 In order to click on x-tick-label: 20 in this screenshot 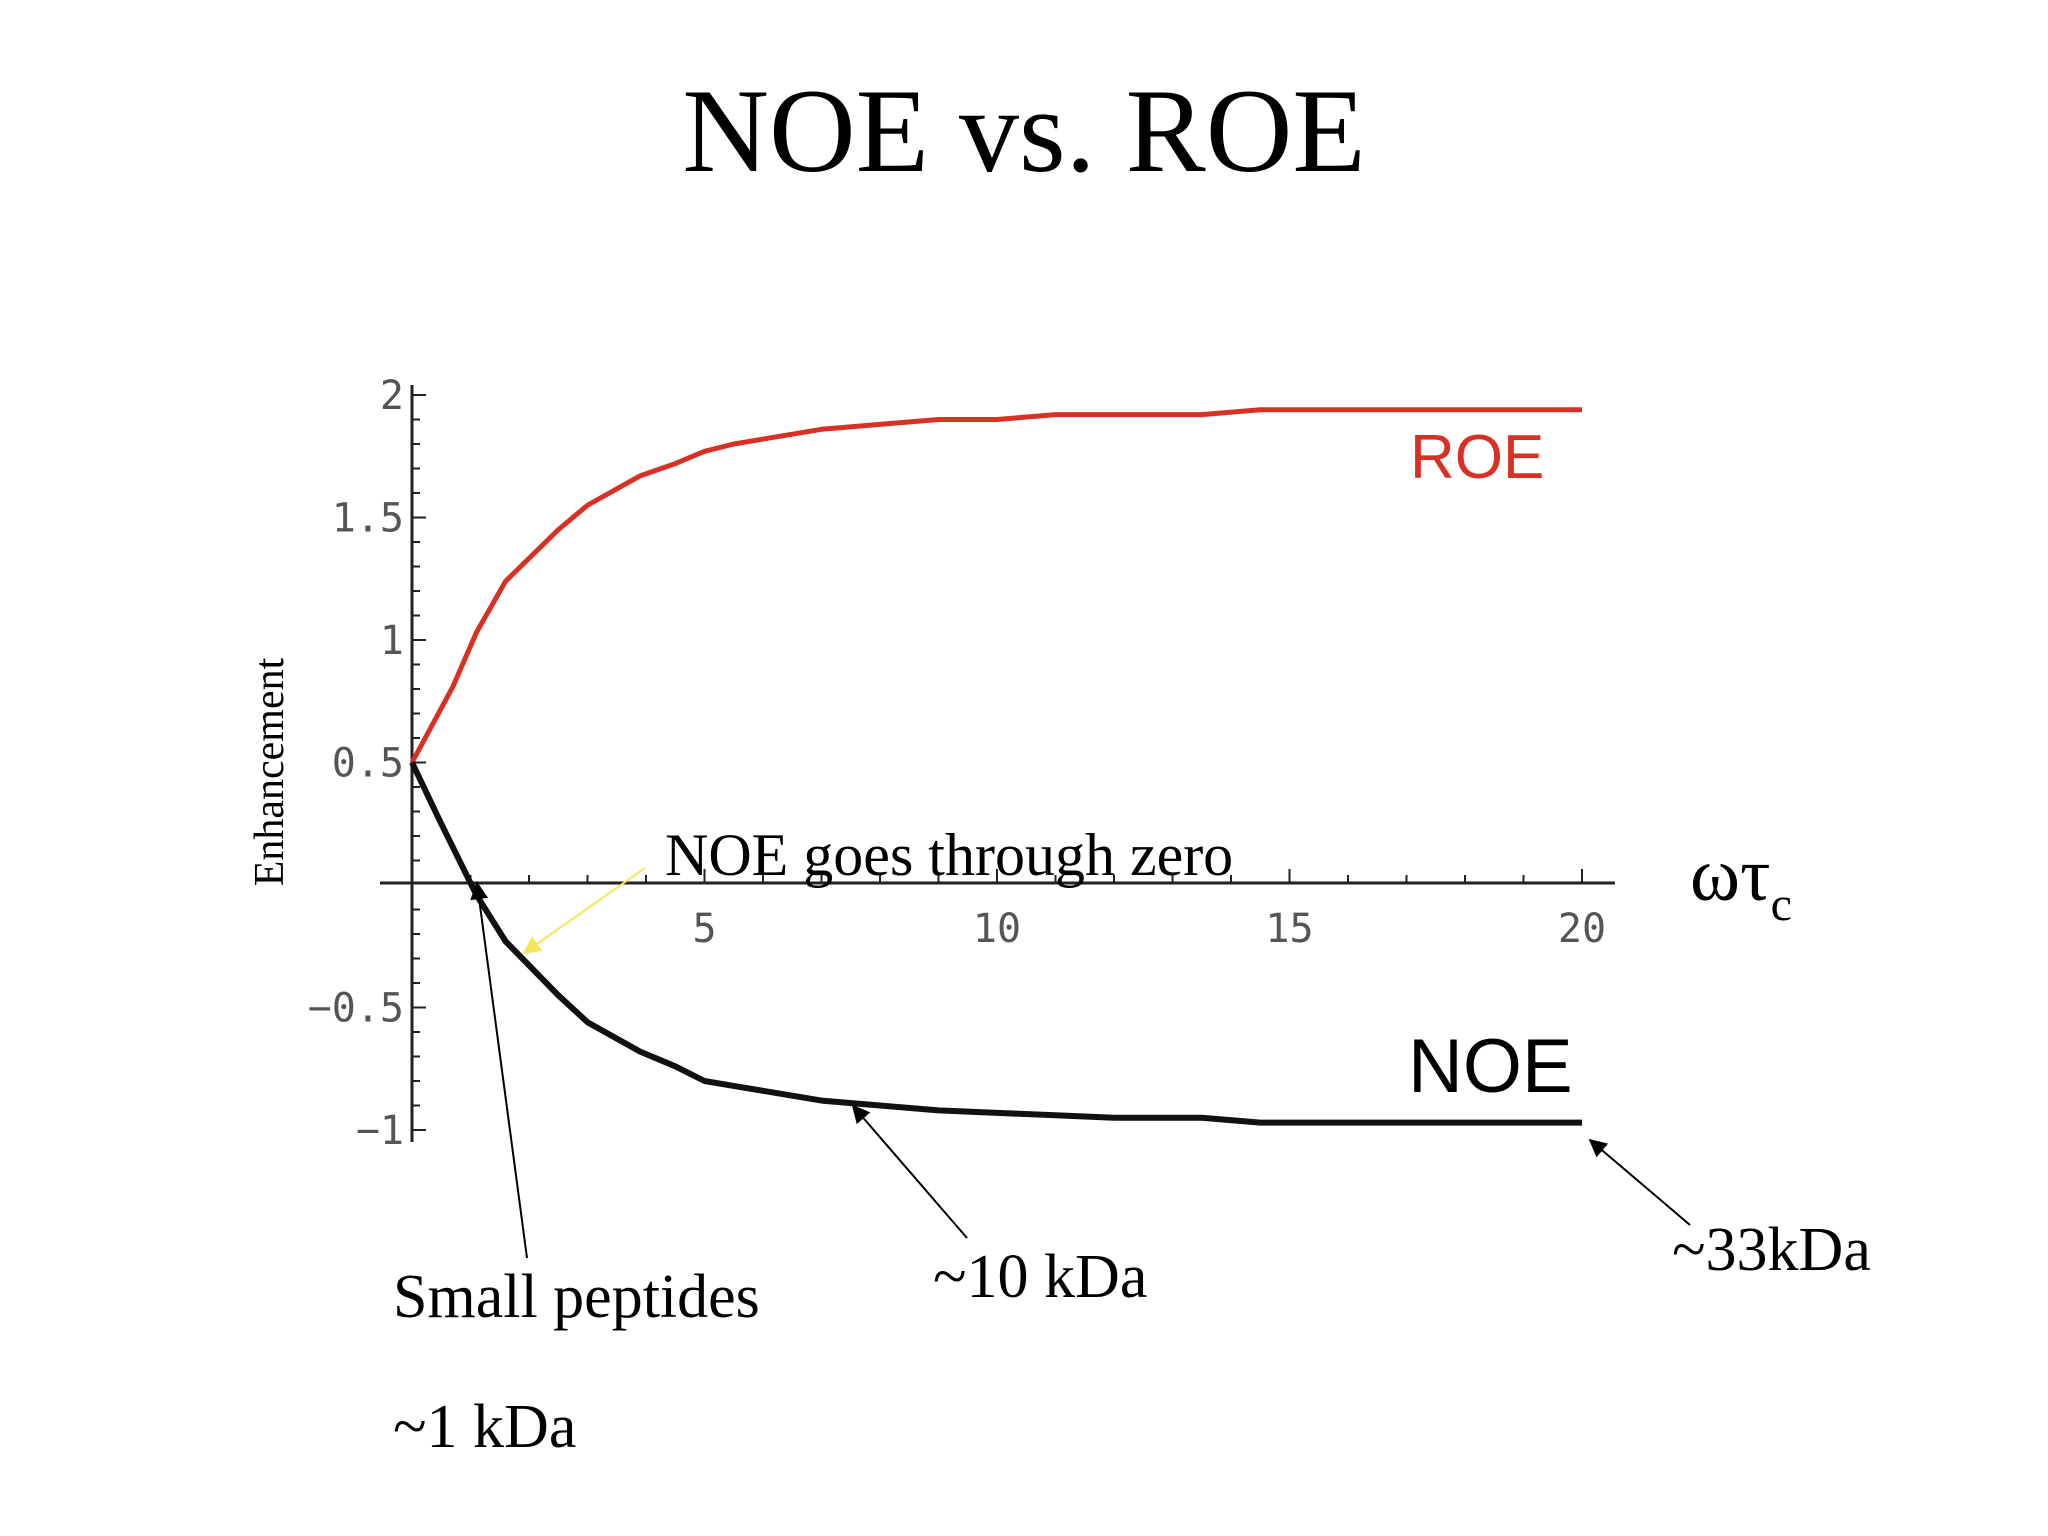, I will do `click(1582, 929)`.